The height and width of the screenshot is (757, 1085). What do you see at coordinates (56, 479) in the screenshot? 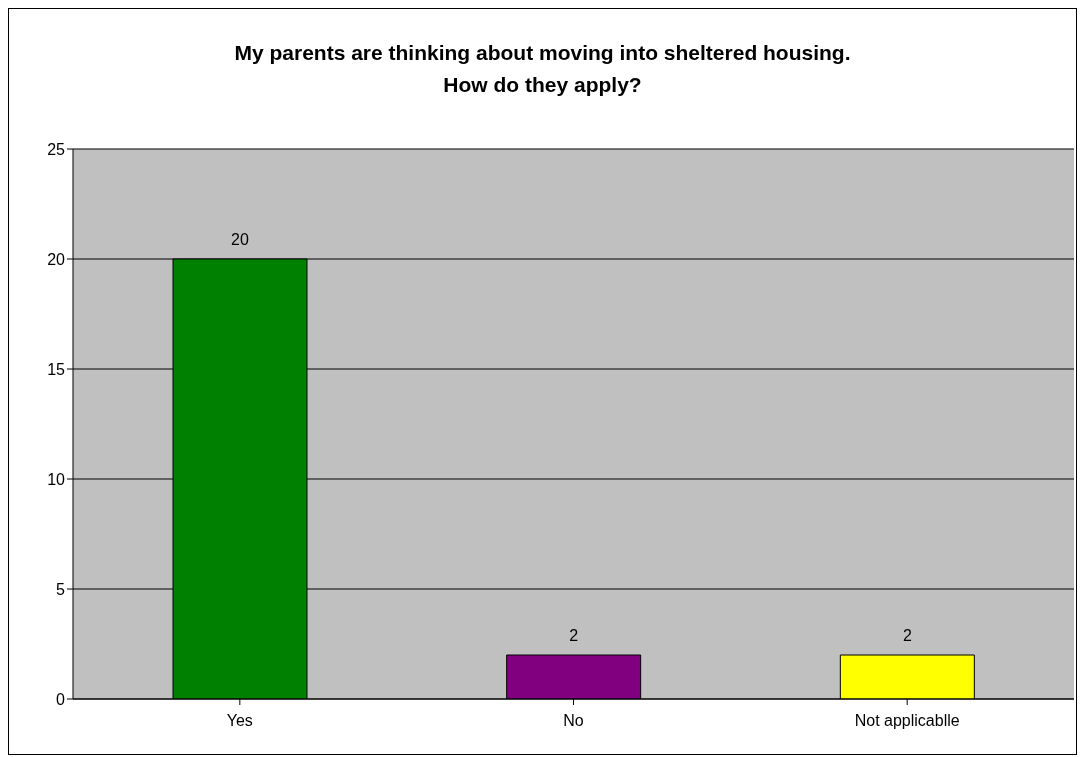
I see `y-tick-label: 10` at bounding box center [56, 479].